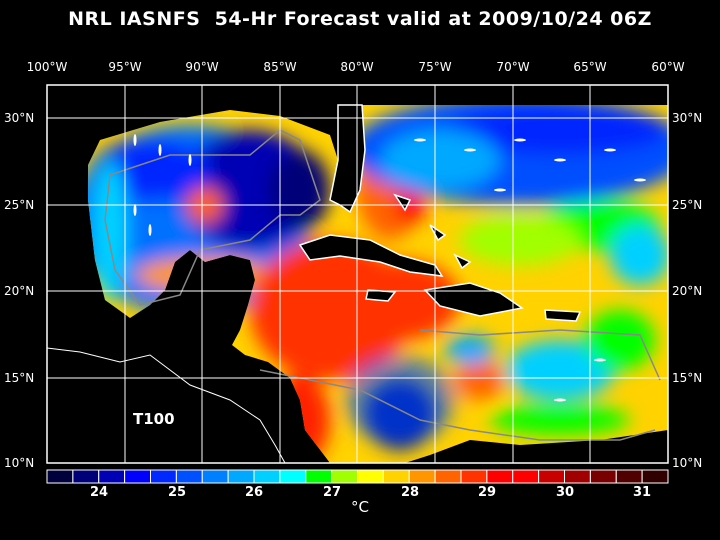 This screenshot has height=540, width=720. I want to click on colorbar-tick-label: 26, so click(254, 492).